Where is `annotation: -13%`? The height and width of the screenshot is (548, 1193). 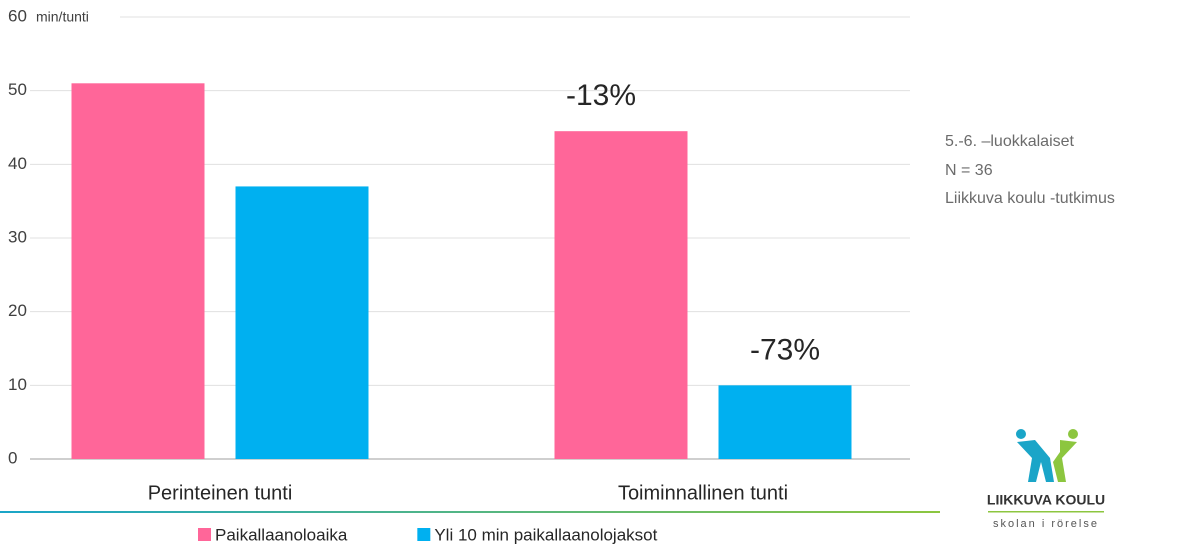
annotation: -13% is located at coordinates (601, 95).